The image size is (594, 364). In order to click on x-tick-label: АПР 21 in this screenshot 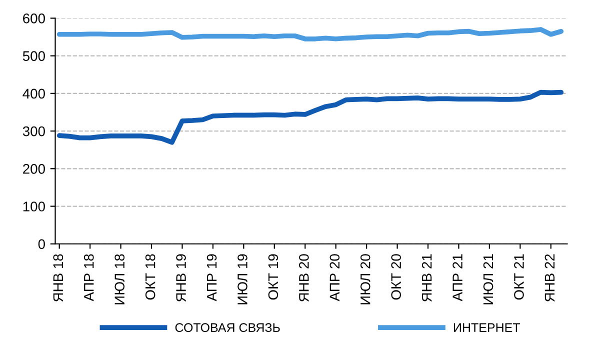, I will do `click(457, 278)`.